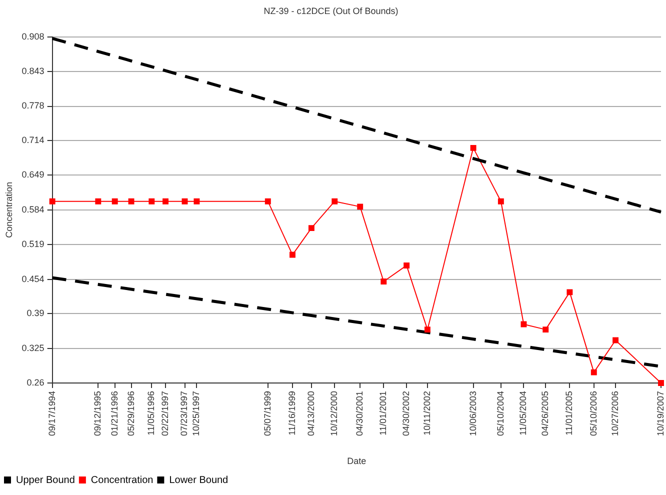  I want to click on x-tick-label: 11/01/2005, so click(569, 413).